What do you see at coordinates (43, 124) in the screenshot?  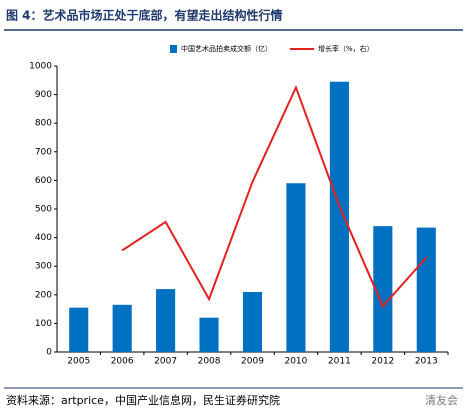 I see `y-tick-label: 800` at bounding box center [43, 124].